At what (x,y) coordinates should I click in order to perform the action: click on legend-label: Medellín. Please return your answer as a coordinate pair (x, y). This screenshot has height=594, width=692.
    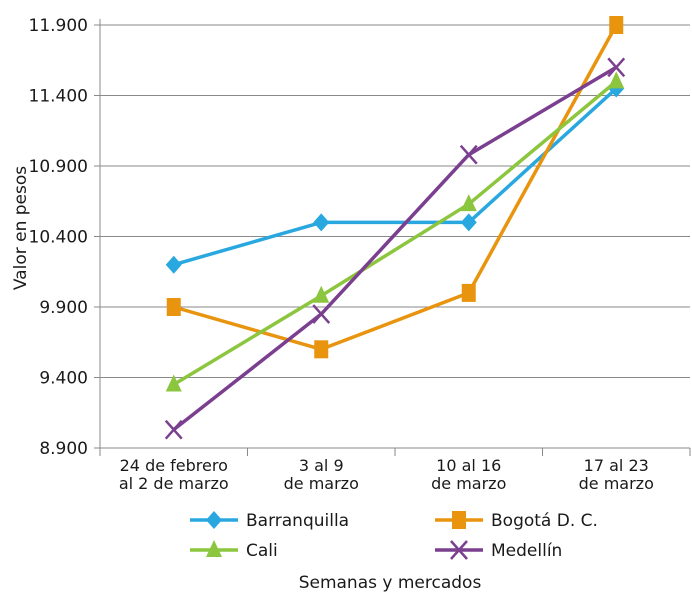
    Looking at the image, I should click on (526, 551).